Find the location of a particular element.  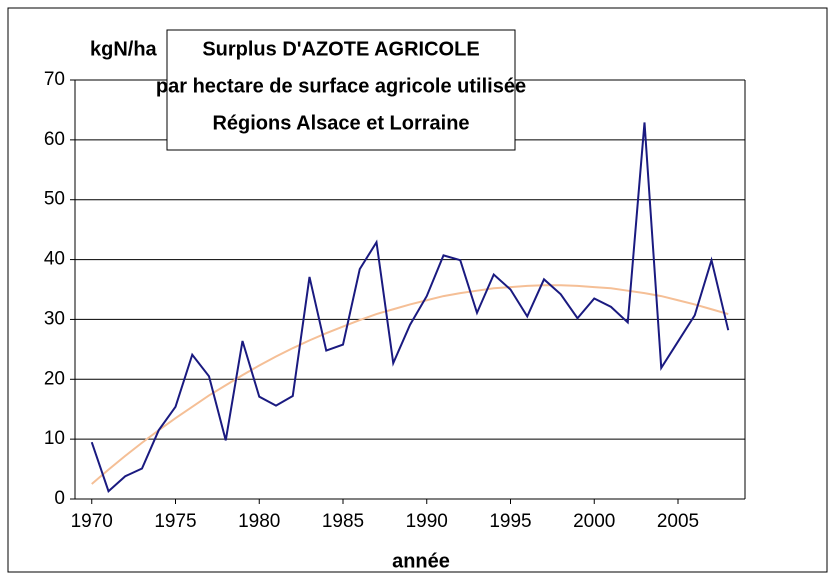

y-tick-label: 20 is located at coordinates (54, 378).